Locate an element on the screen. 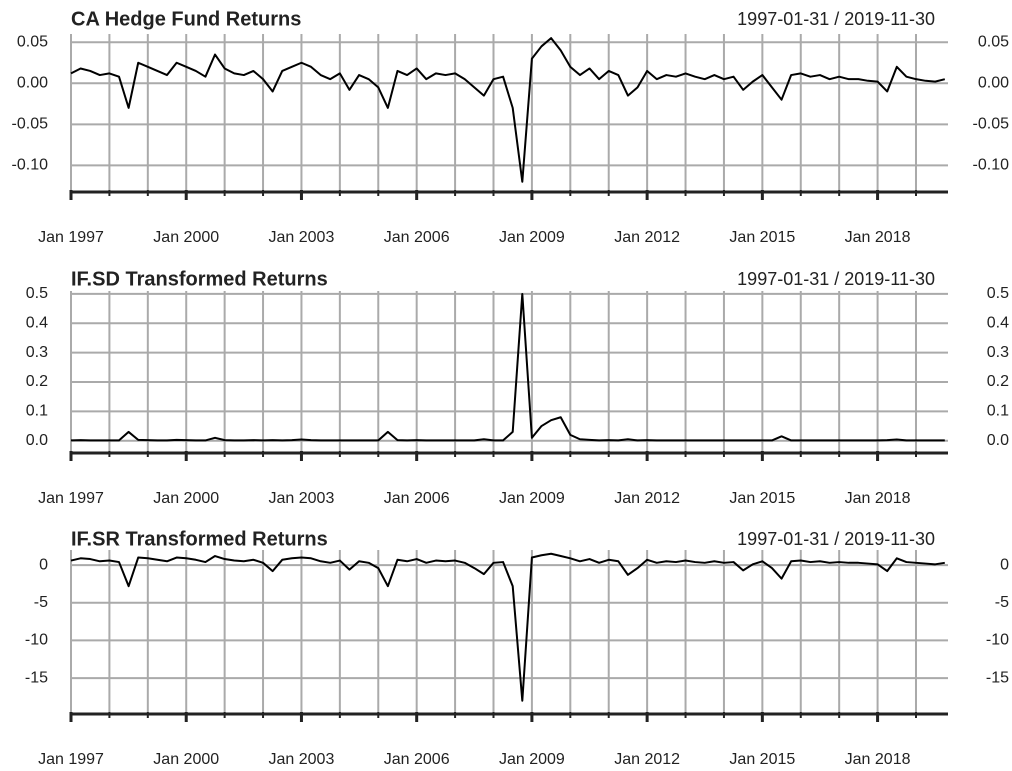 The height and width of the screenshot is (771, 1012). y2-tick-label: 0.3 is located at coordinates (998, 352).